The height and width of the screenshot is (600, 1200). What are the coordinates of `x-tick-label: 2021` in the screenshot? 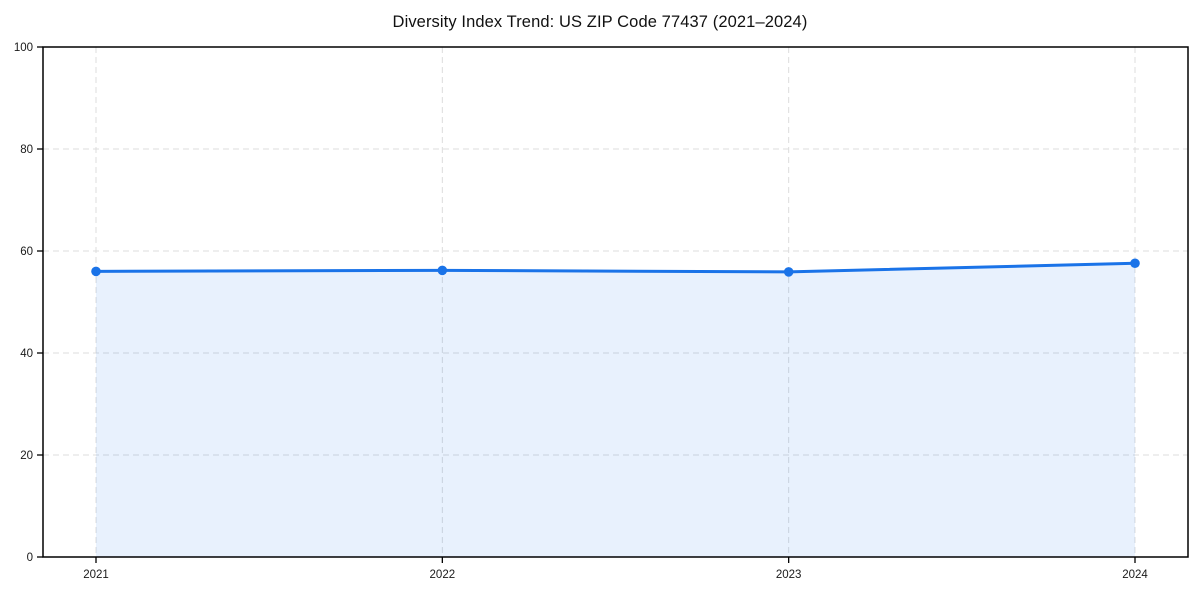 It's located at (96, 575).